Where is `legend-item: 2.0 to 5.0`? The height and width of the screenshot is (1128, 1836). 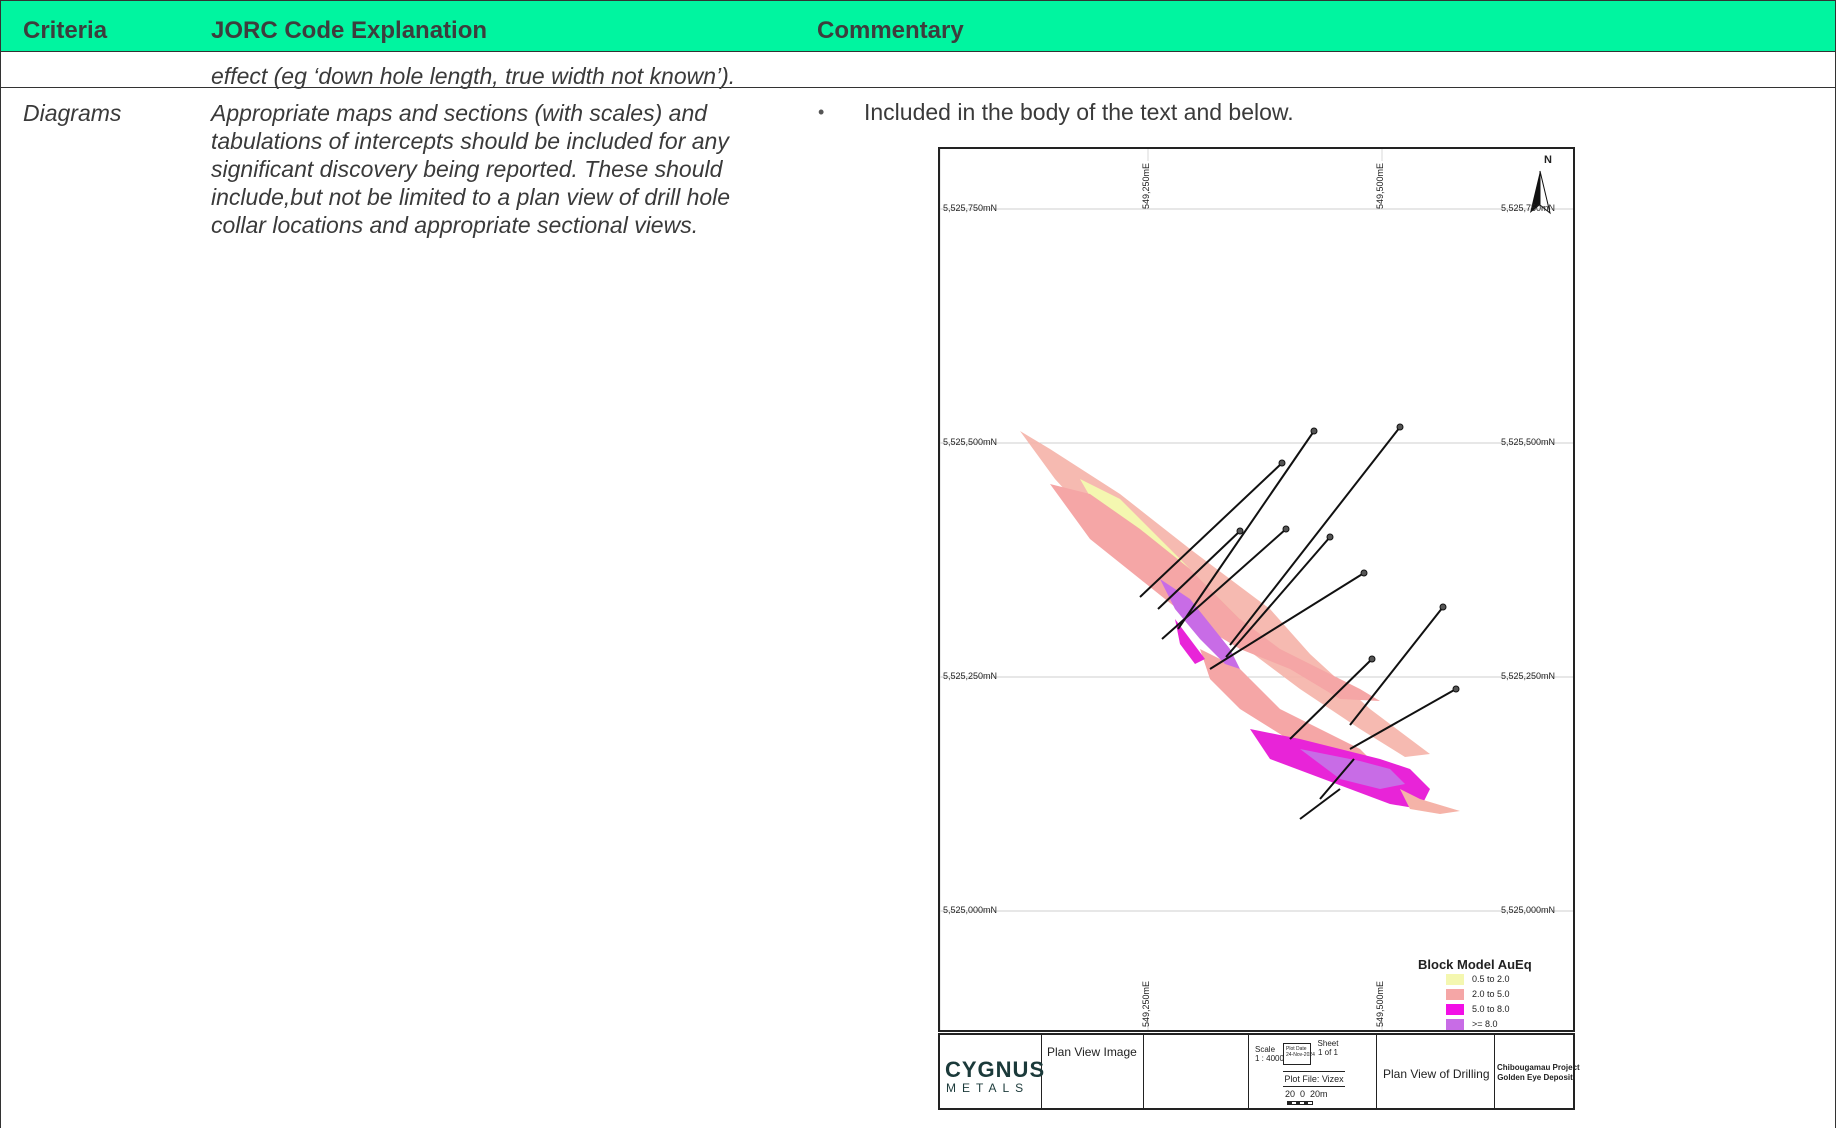 legend-item: 2.0 to 5.0 is located at coordinates (1502, 994).